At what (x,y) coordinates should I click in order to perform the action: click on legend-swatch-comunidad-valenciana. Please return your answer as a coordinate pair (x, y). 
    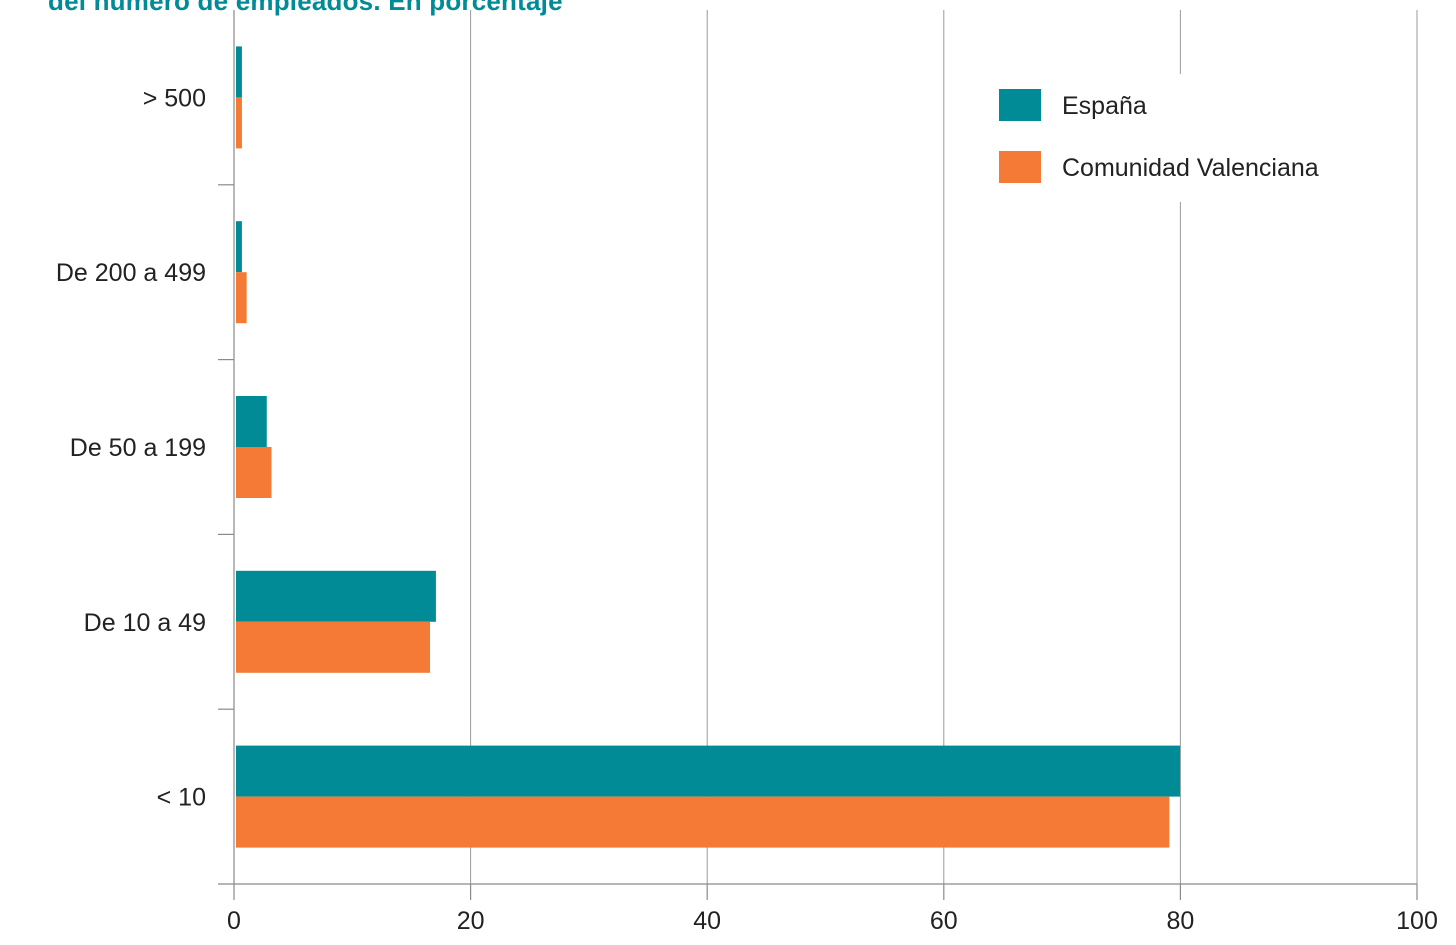
    Looking at the image, I should click on (1020, 167).